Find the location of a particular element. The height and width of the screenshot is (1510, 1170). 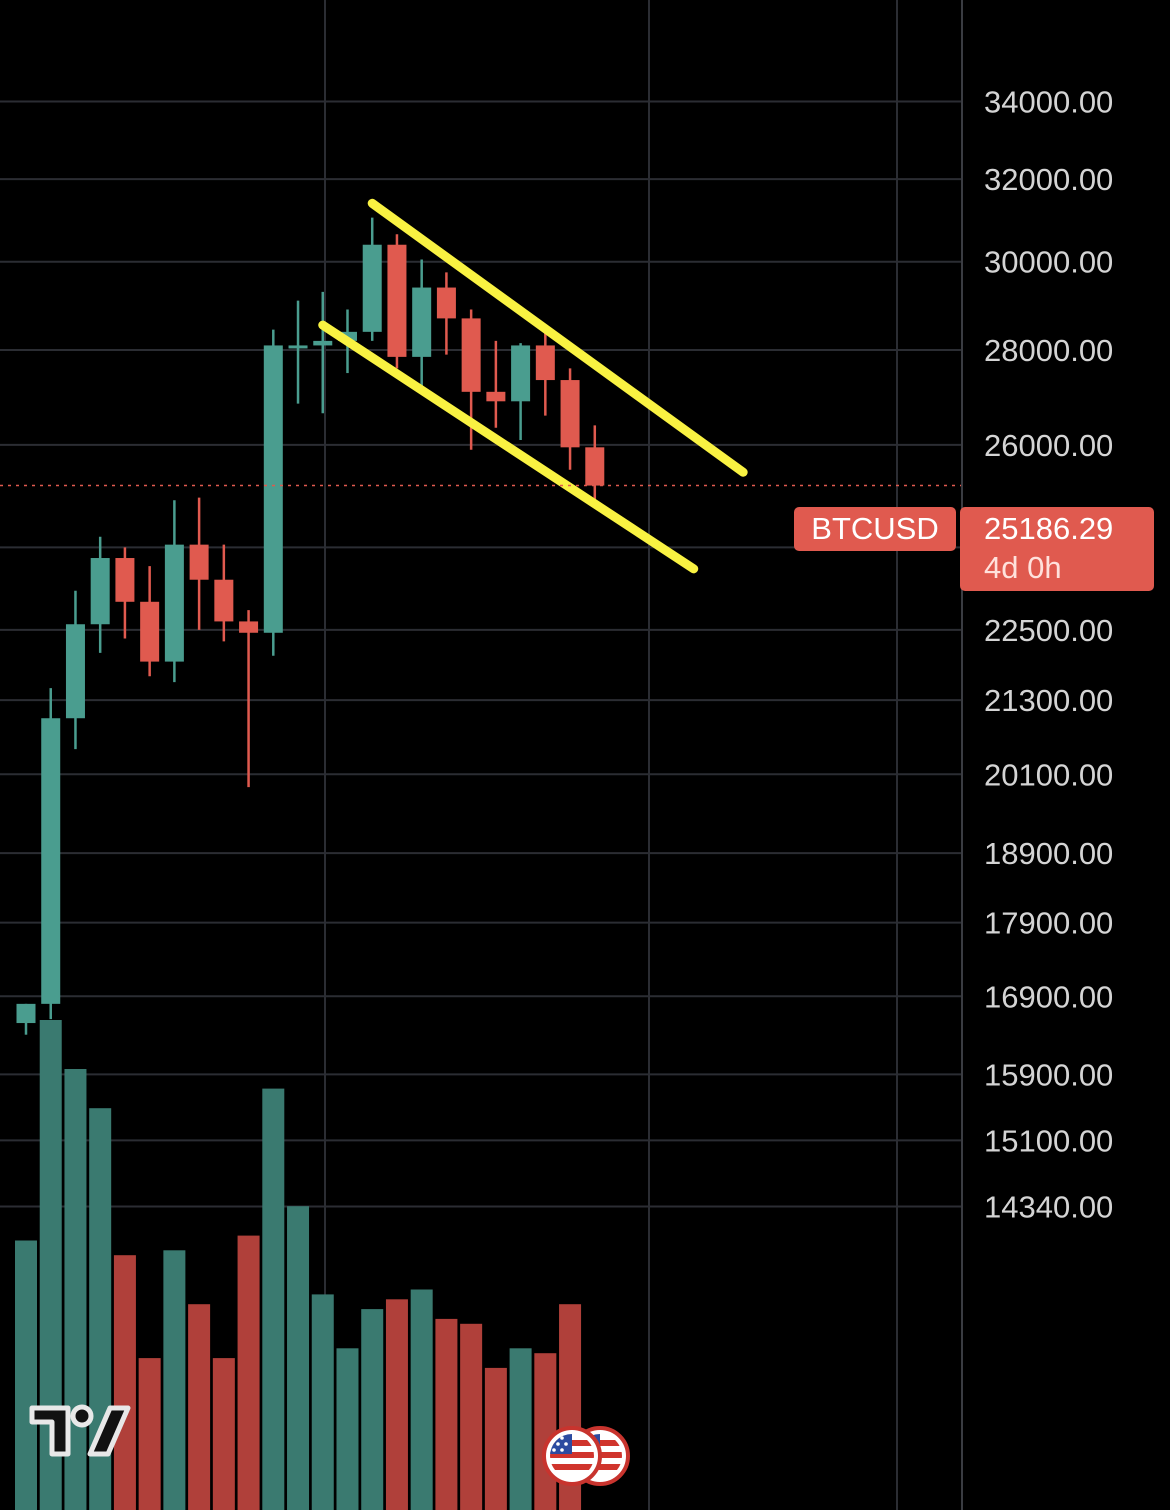

y-tick-label: 28000.00 is located at coordinates (1048, 350).